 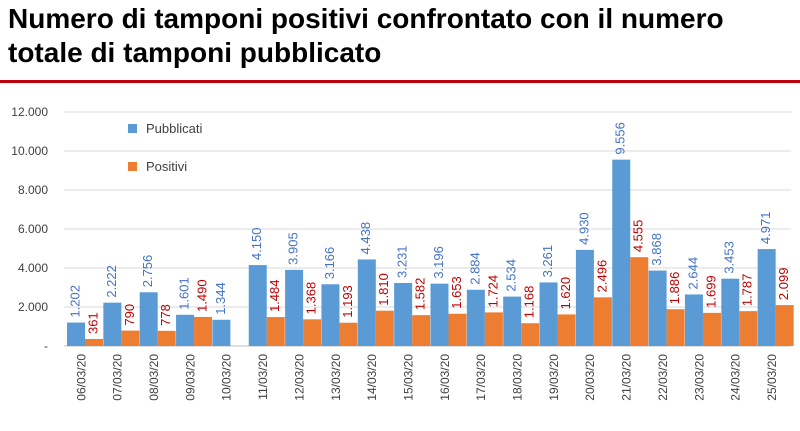 What do you see at coordinates (174, 128) in the screenshot?
I see `legend-label-pubblicati: Pubblicati` at bounding box center [174, 128].